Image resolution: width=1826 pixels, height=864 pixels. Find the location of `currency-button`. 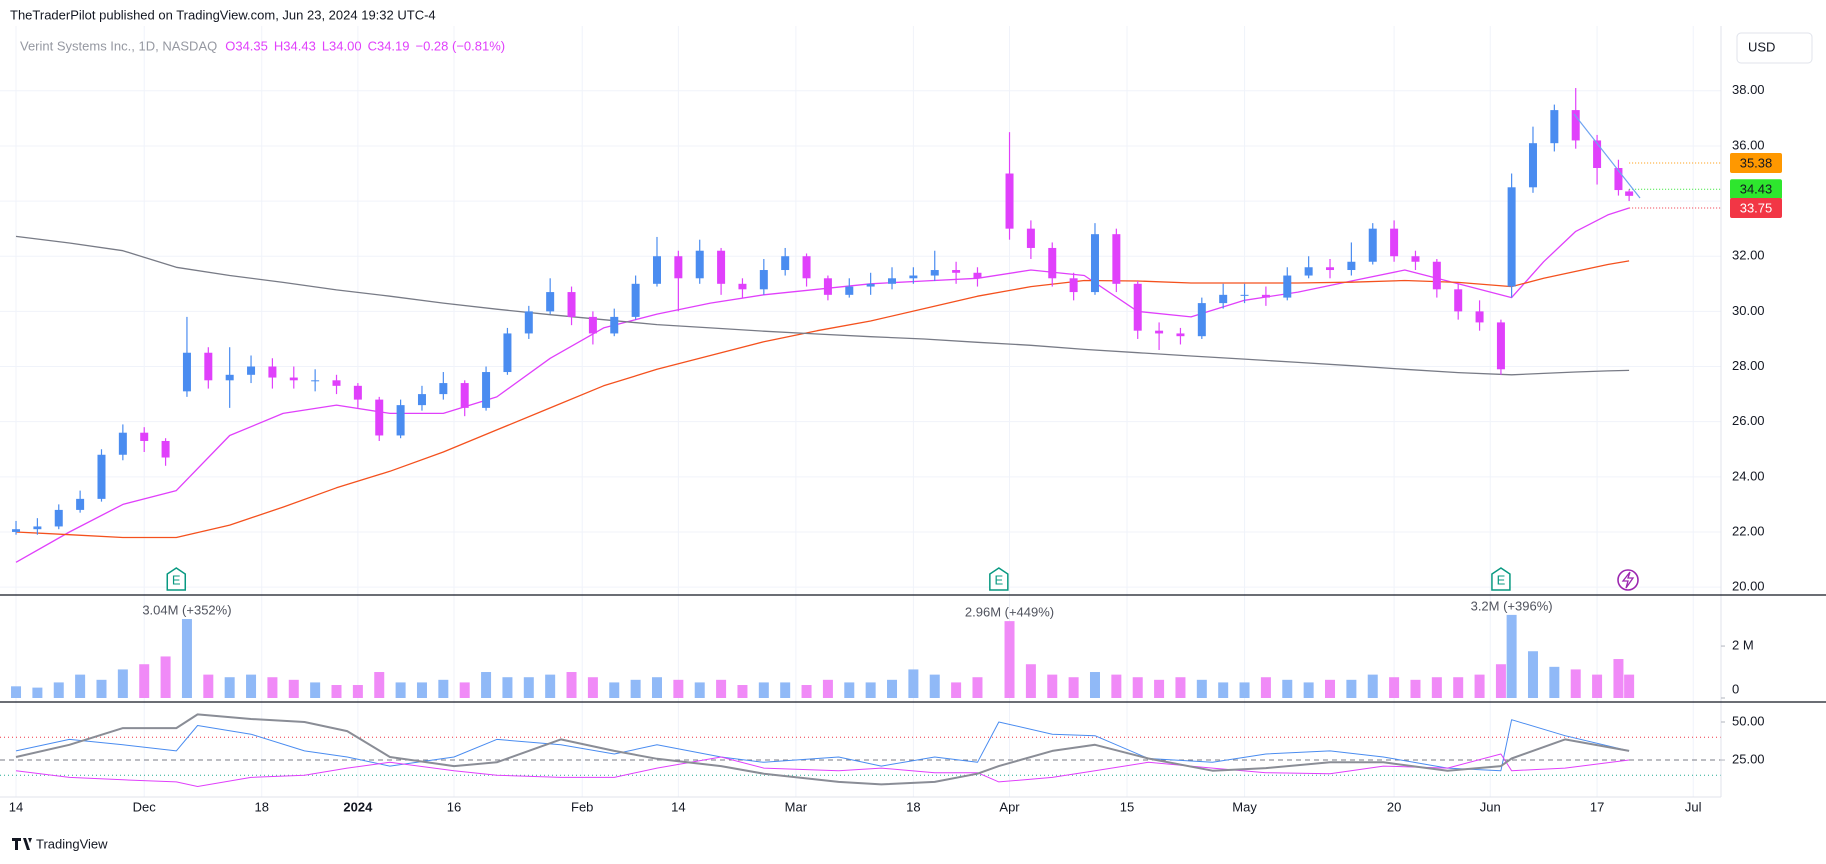

currency-button is located at coordinates (1774, 48).